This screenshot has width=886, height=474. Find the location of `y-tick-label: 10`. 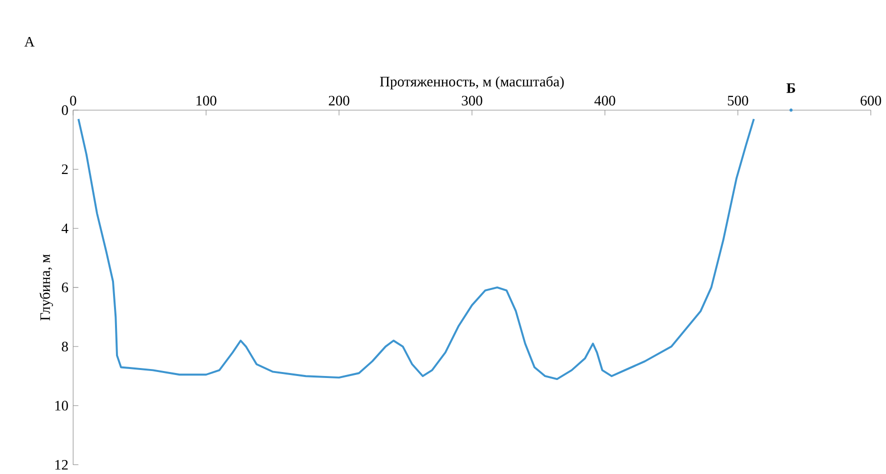

y-tick-label: 10 is located at coordinates (61, 405).